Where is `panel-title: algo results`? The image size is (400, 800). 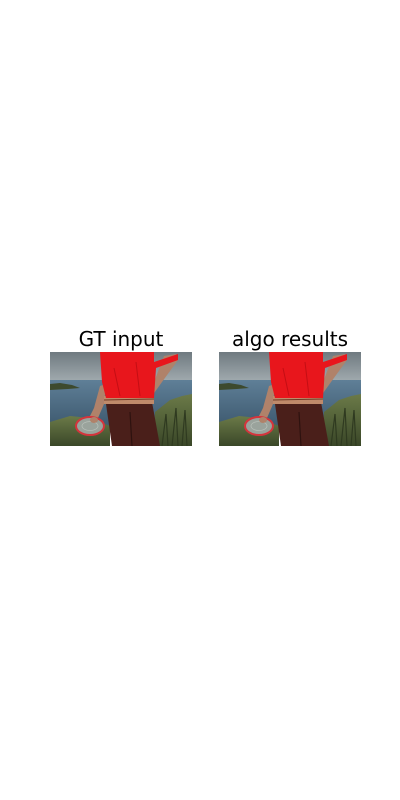 panel-title: algo results is located at coordinates (290, 339).